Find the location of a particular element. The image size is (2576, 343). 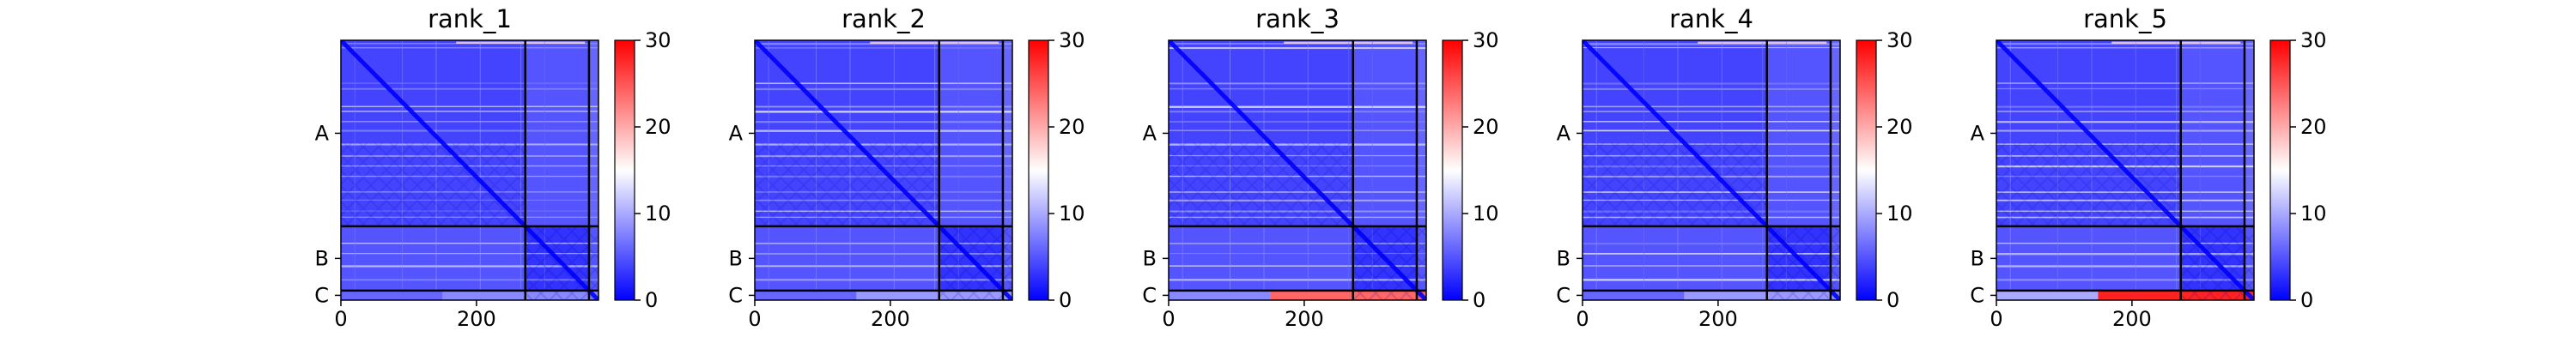

panel-title: rank_3 is located at coordinates (1297, 18).